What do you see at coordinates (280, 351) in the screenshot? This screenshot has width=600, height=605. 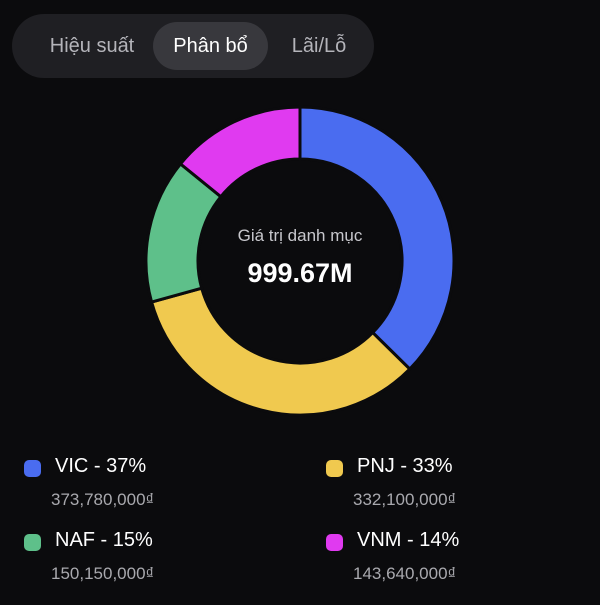 I see `donut-slice-pnj` at bounding box center [280, 351].